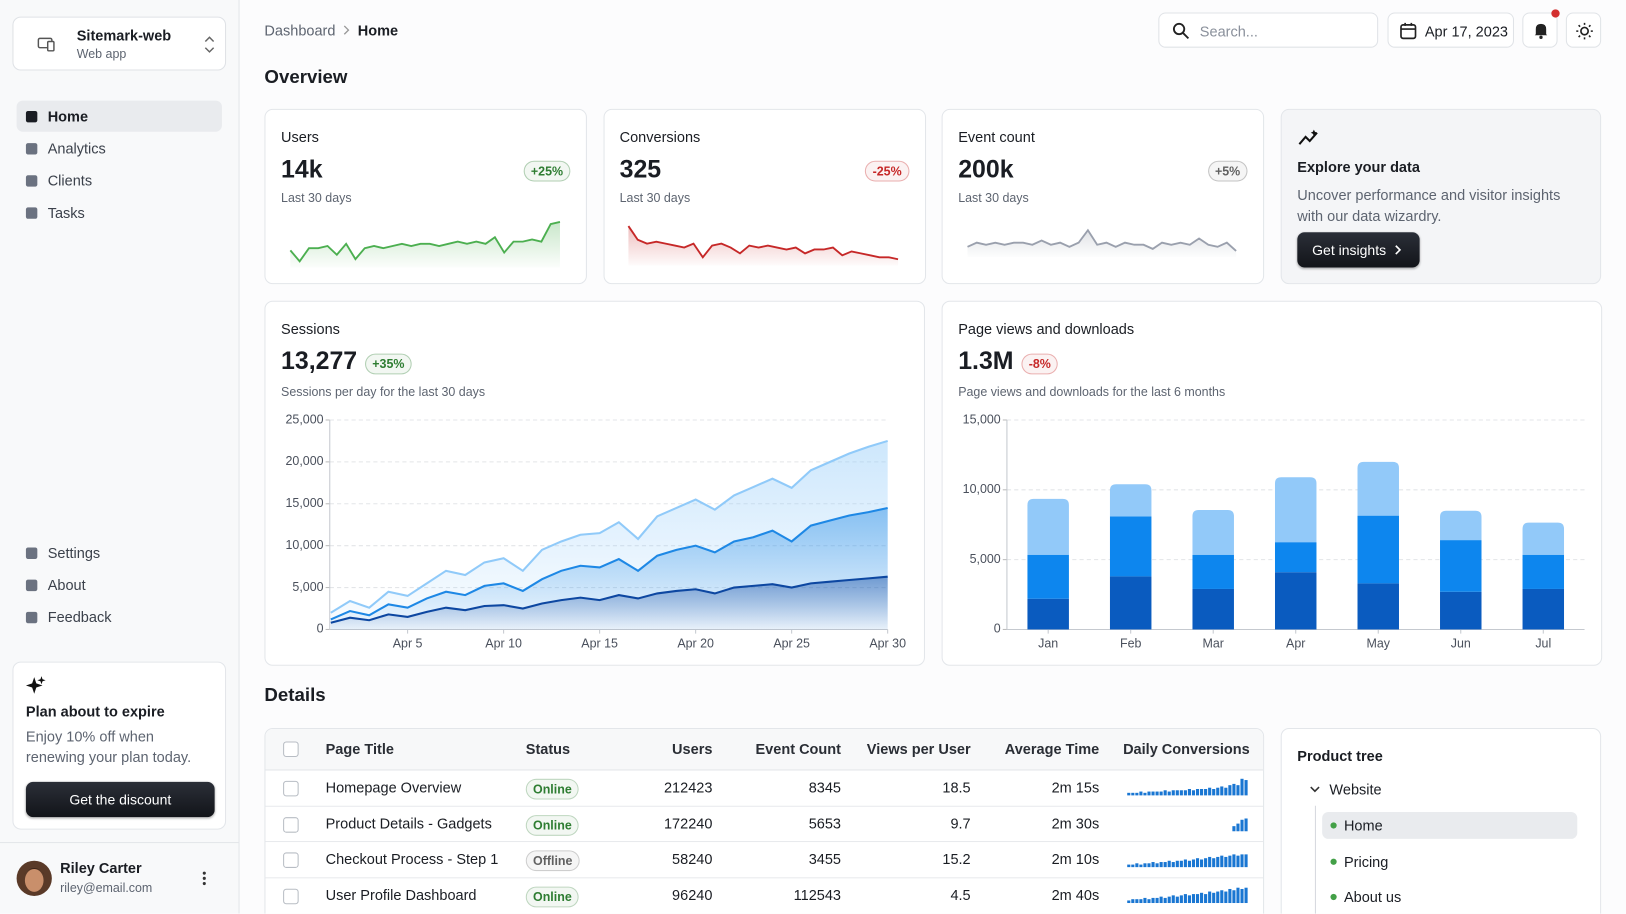 Image resolution: width=1626 pixels, height=914 pixels. I want to click on table-cell: Product Details - Gadgets, so click(408, 823).